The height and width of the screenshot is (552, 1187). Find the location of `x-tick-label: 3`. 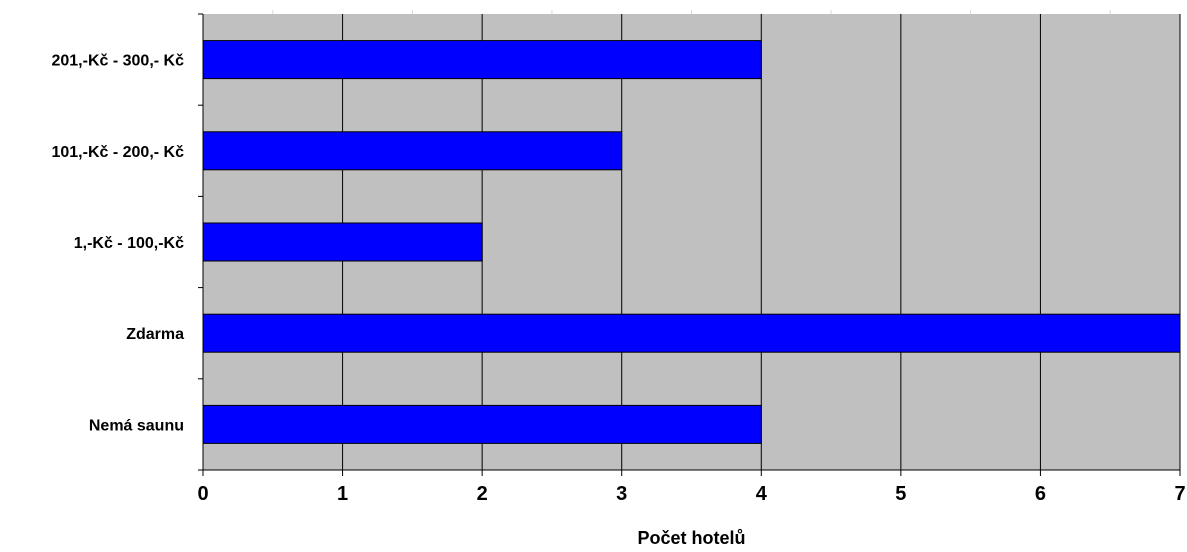

x-tick-label: 3 is located at coordinates (621, 494).